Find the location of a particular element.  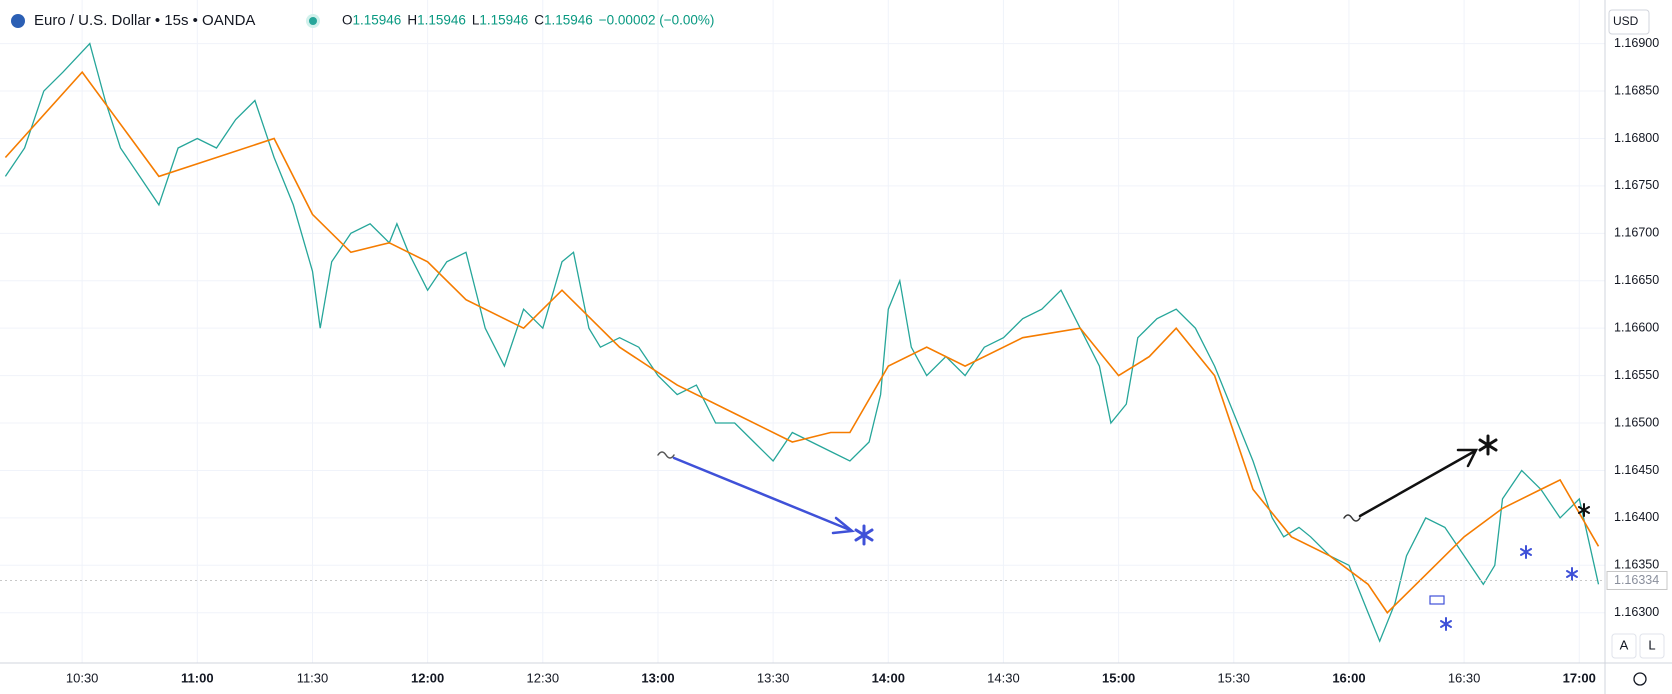

y-tick-label: 1.16350 is located at coordinates (1636, 565).